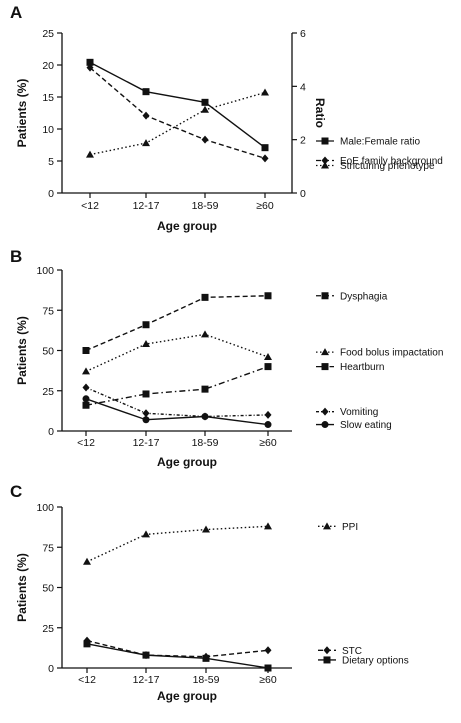 The width and height of the screenshot is (461, 723). What do you see at coordinates (364, 296) in the screenshot?
I see `legend-label: Dysphagia` at bounding box center [364, 296].